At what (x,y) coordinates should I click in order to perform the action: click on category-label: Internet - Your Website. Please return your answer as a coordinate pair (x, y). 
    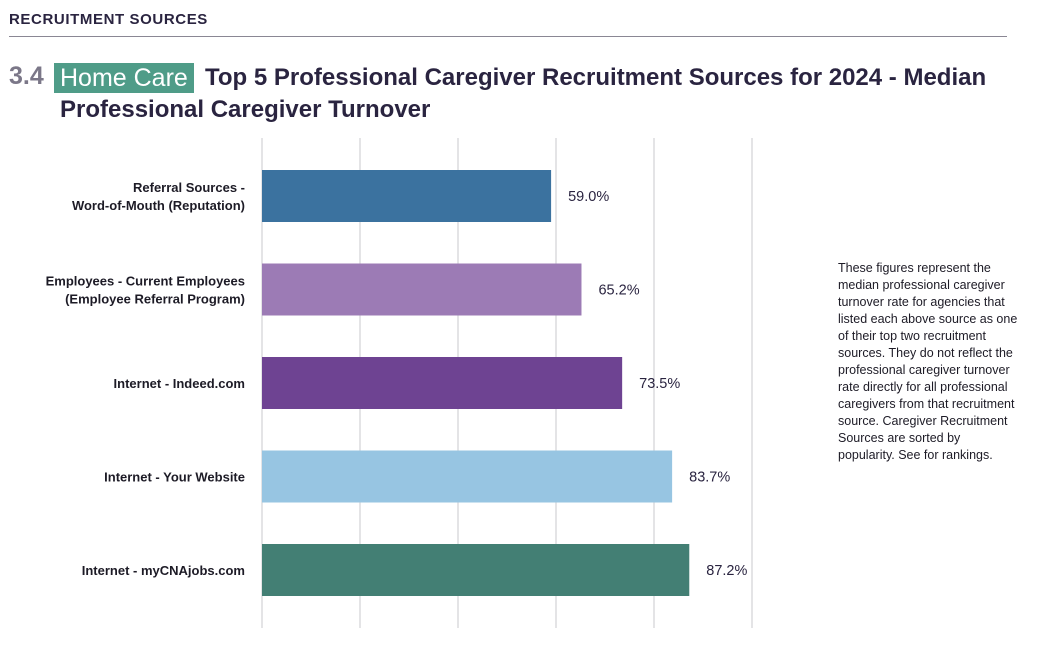
    Looking at the image, I should click on (174, 477).